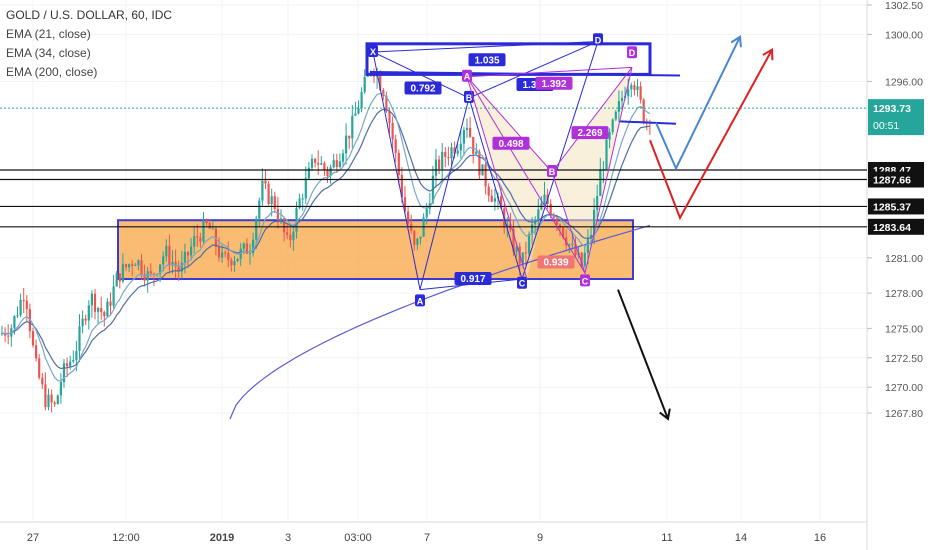 This screenshot has height=550, width=932. I want to click on ema-34-legend: EMA (34, close), so click(48, 53).